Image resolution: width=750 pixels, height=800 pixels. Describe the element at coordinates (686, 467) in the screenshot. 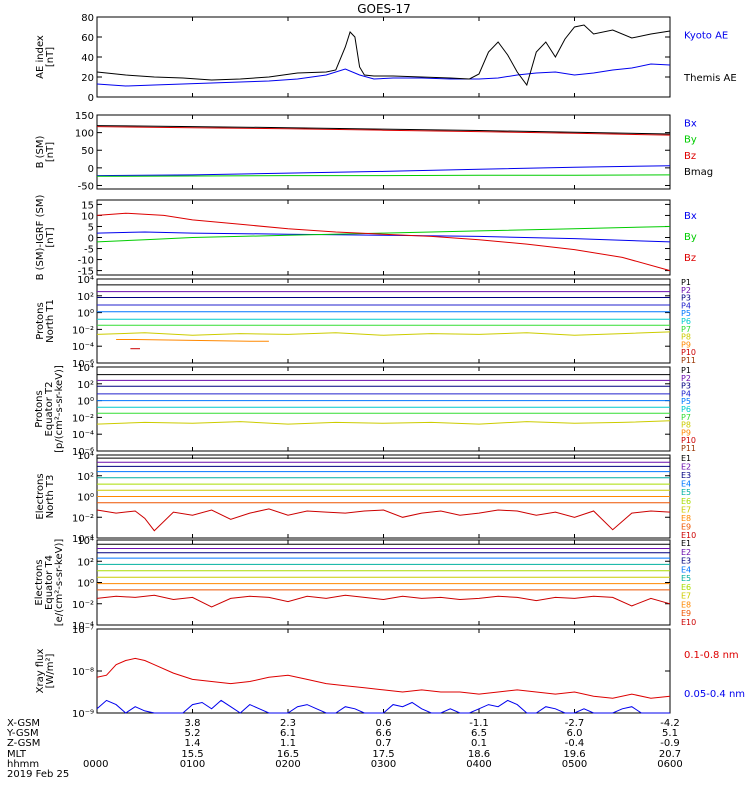

I see `legend-label: E2` at that location.